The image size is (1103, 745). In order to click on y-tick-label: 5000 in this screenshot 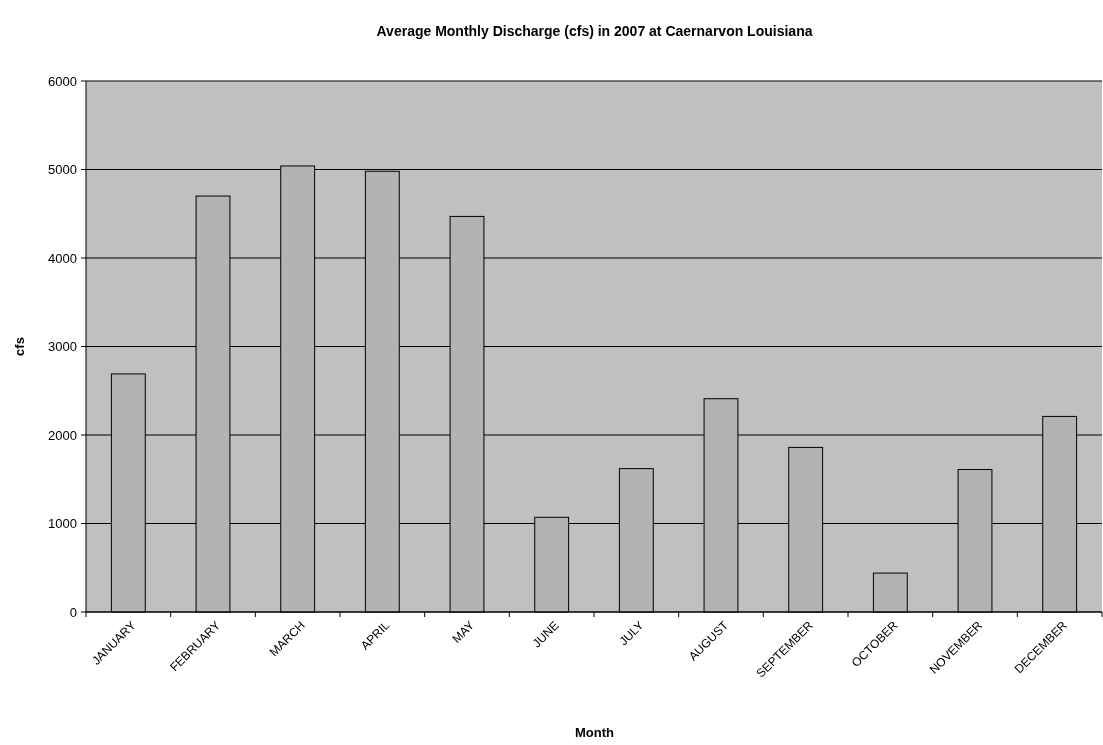, I will do `click(62, 170)`.